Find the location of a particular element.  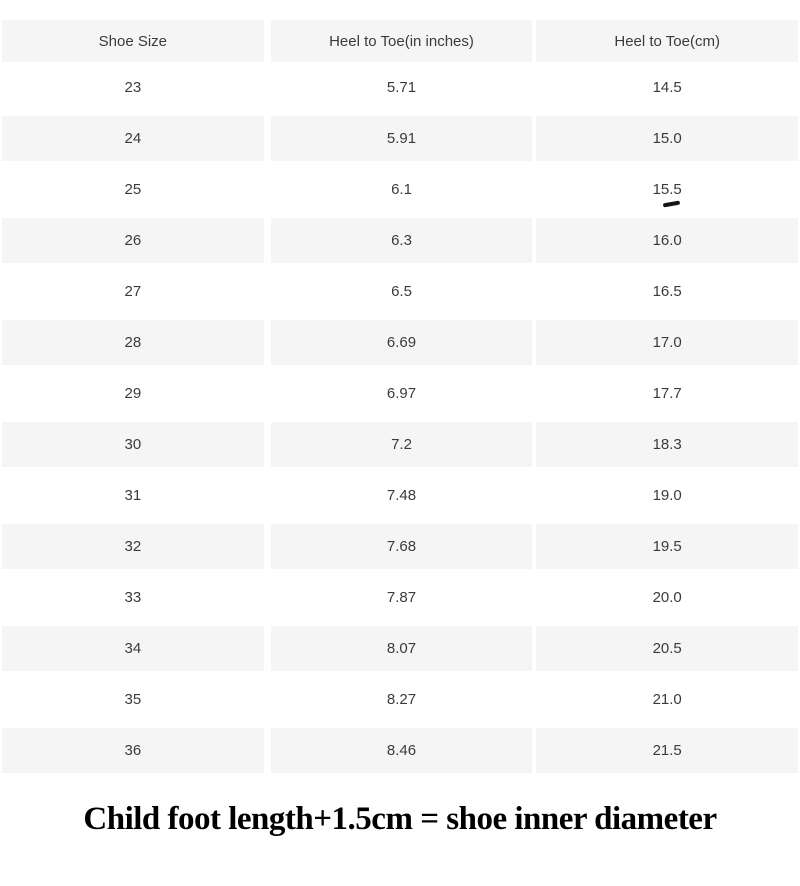

table-row: 32 7.68 19.5 is located at coordinates (400, 546).